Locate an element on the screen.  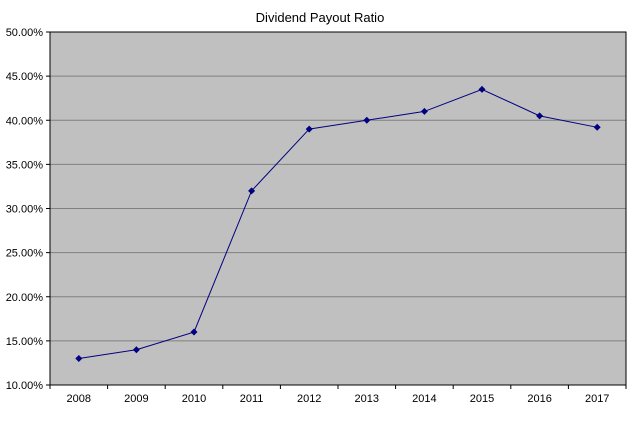
y-axis-label: 30.00% is located at coordinates (25, 210).